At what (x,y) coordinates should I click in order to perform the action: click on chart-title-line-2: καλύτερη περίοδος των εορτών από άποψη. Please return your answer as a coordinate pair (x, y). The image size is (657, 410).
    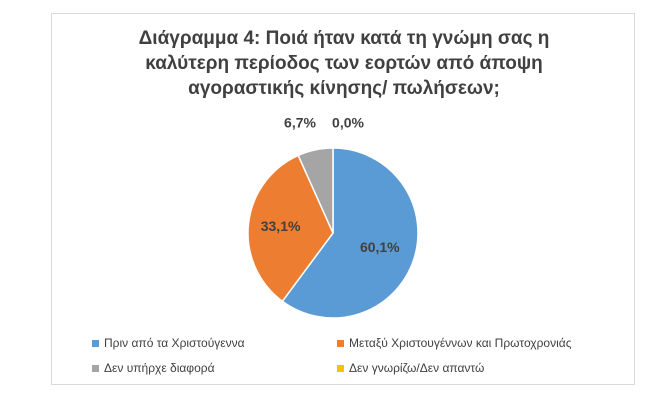
    Looking at the image, I should click on (344, 63).